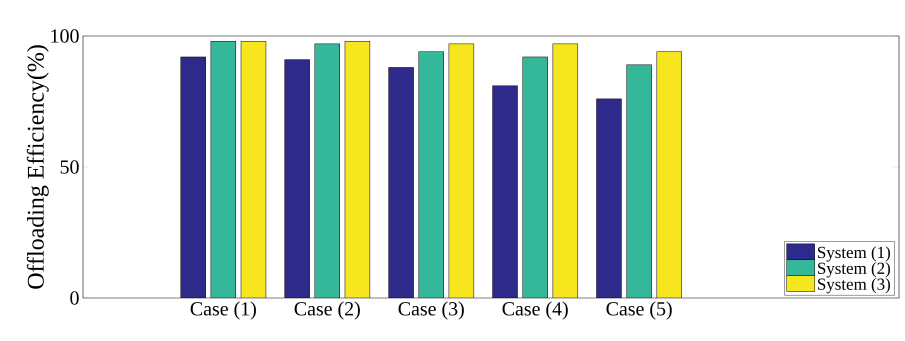 This screenshot has width=905, height=341. What do you see at coordinates (431, 311) in the screenshot?
I see `x-tick-label: Case (3)` at bounding box center [431, 311].